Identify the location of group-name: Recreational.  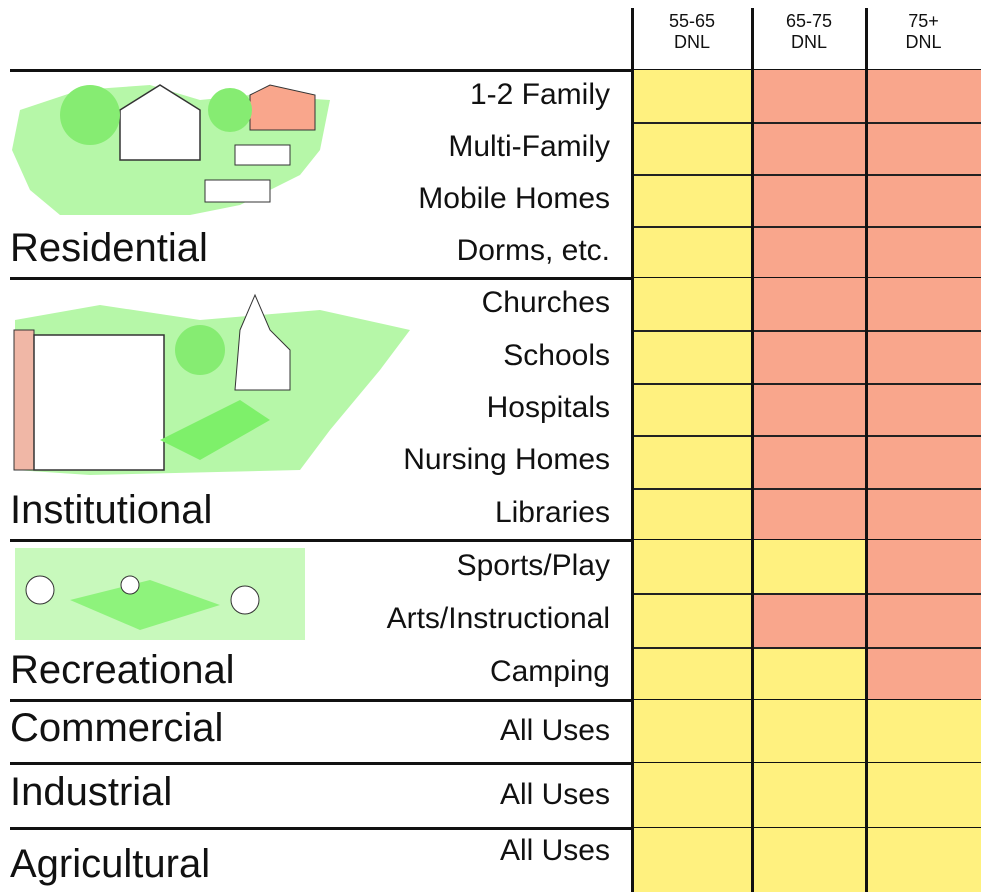
(122, 670).